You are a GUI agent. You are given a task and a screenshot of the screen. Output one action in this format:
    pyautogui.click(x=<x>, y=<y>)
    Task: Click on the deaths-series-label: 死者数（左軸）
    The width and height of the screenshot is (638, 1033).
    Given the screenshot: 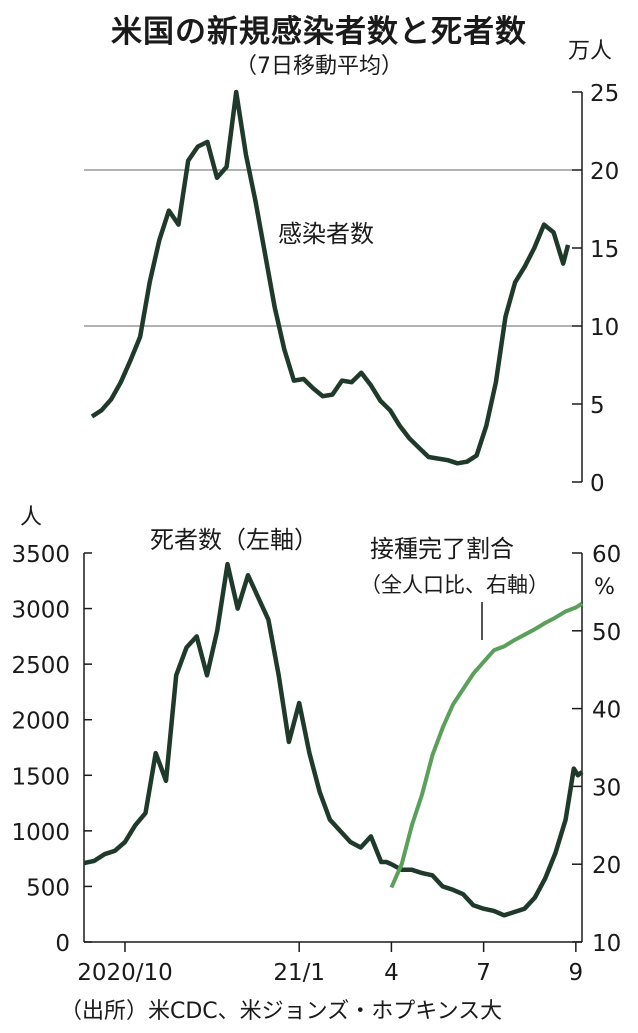 What is the action you would take?
    pyautogui.click(x=234, y=540)
    